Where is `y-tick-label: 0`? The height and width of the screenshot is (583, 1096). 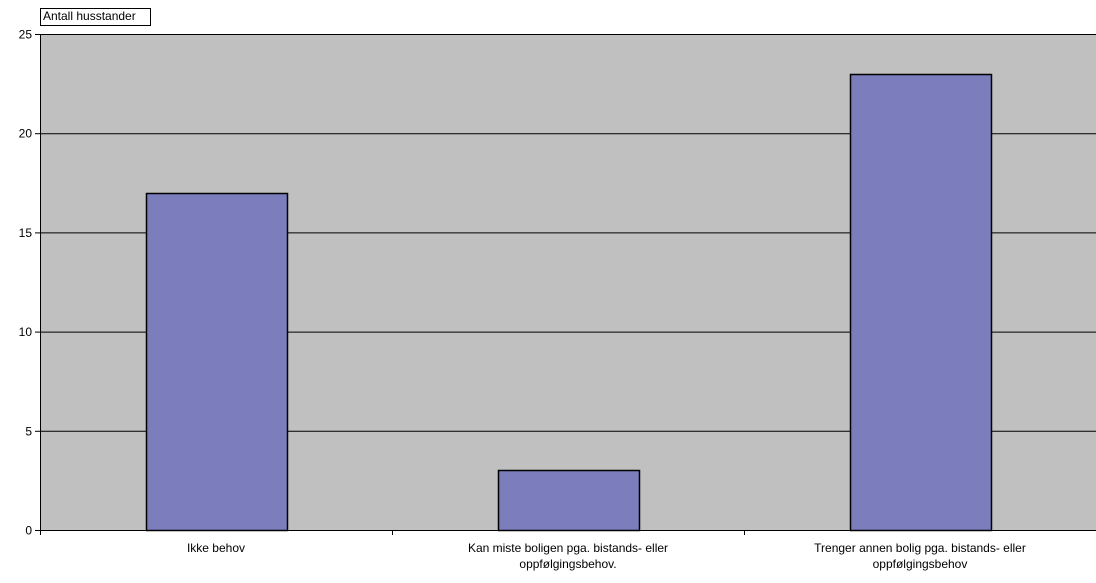
y-tick-label: 0 is located at coordinates (28, 531).